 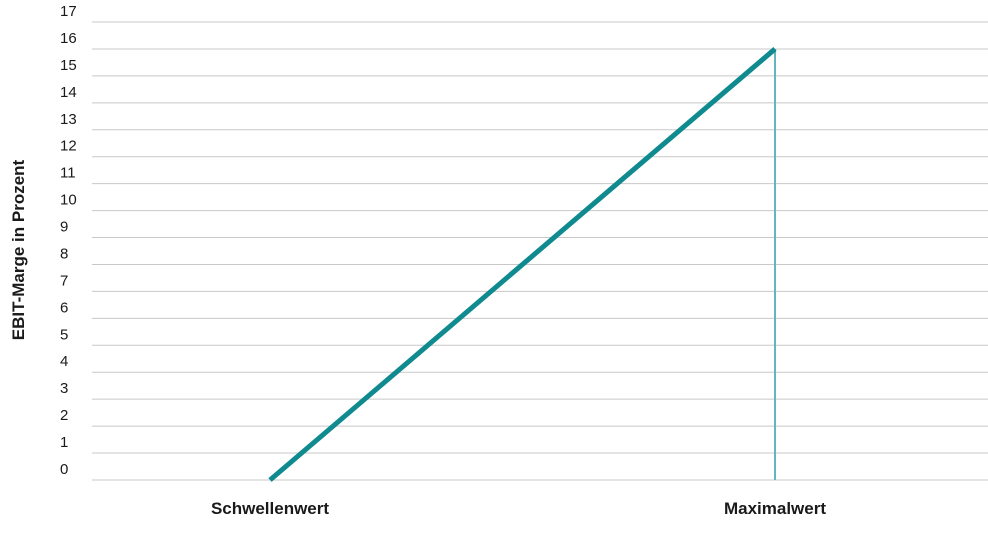 I want to click on y-tick-label-5: 5, so click(x=64, y=334).